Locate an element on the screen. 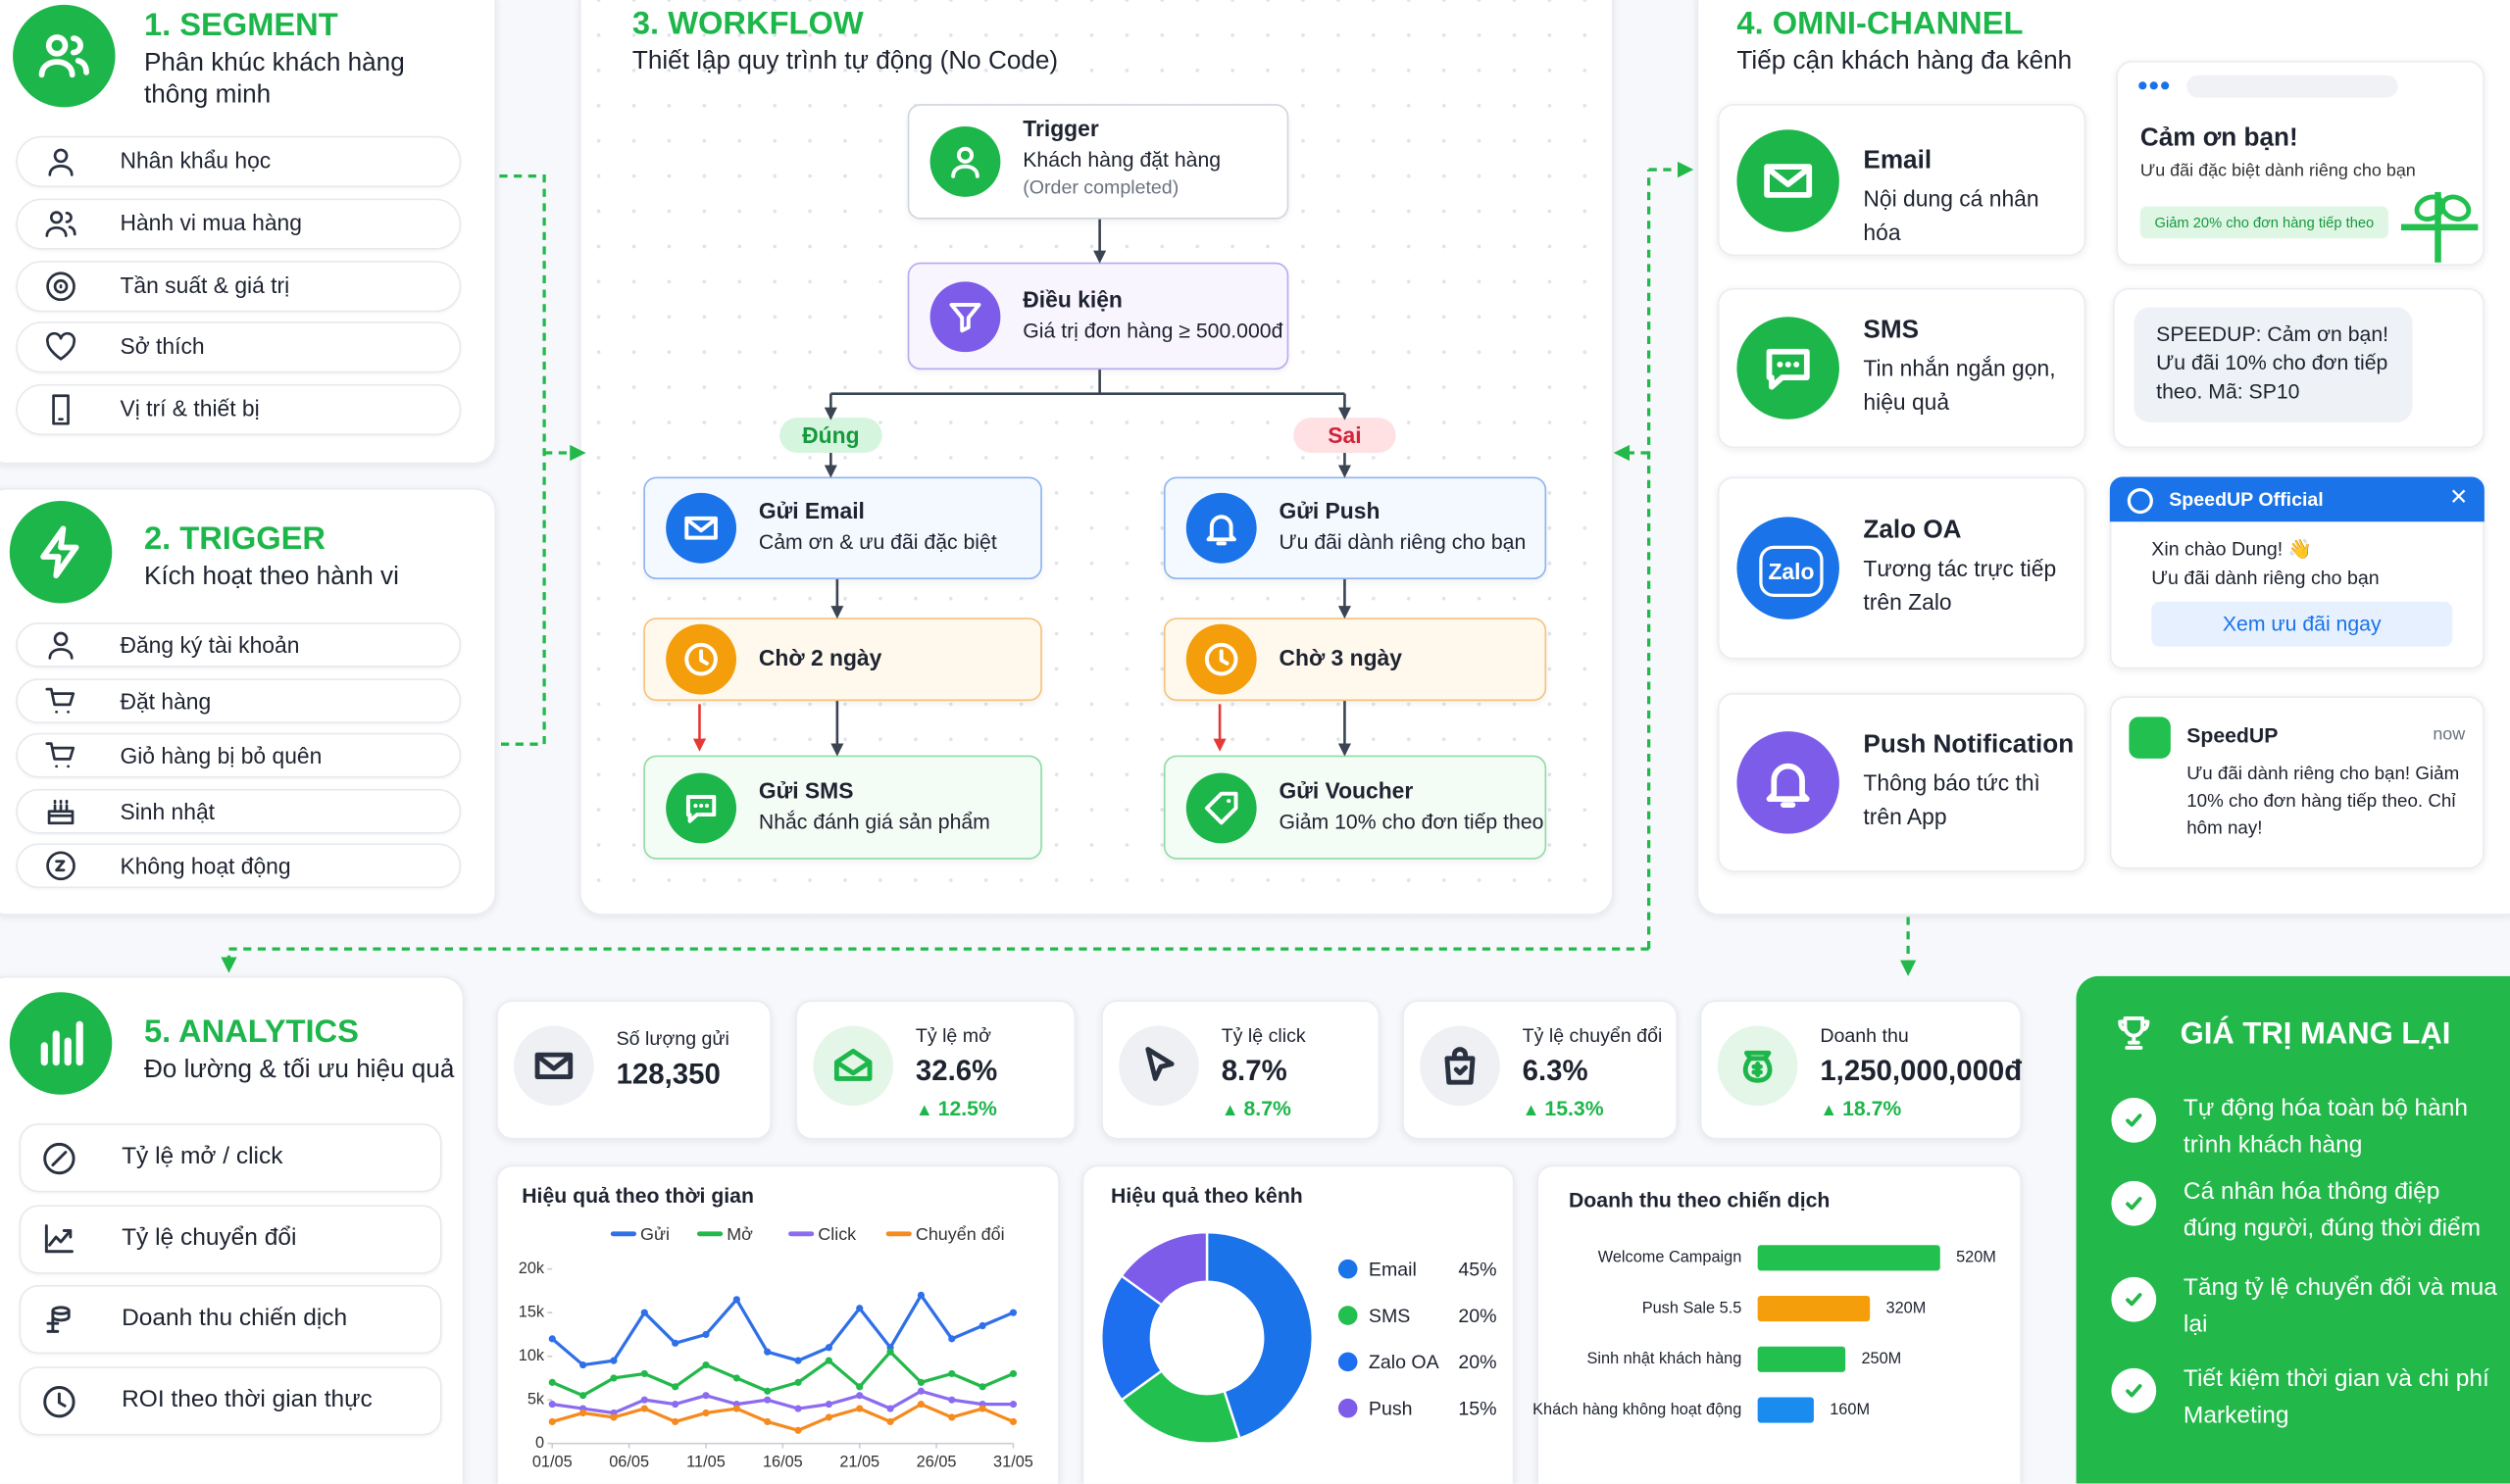  benefit-check is located at coordinates (2134, 1390).